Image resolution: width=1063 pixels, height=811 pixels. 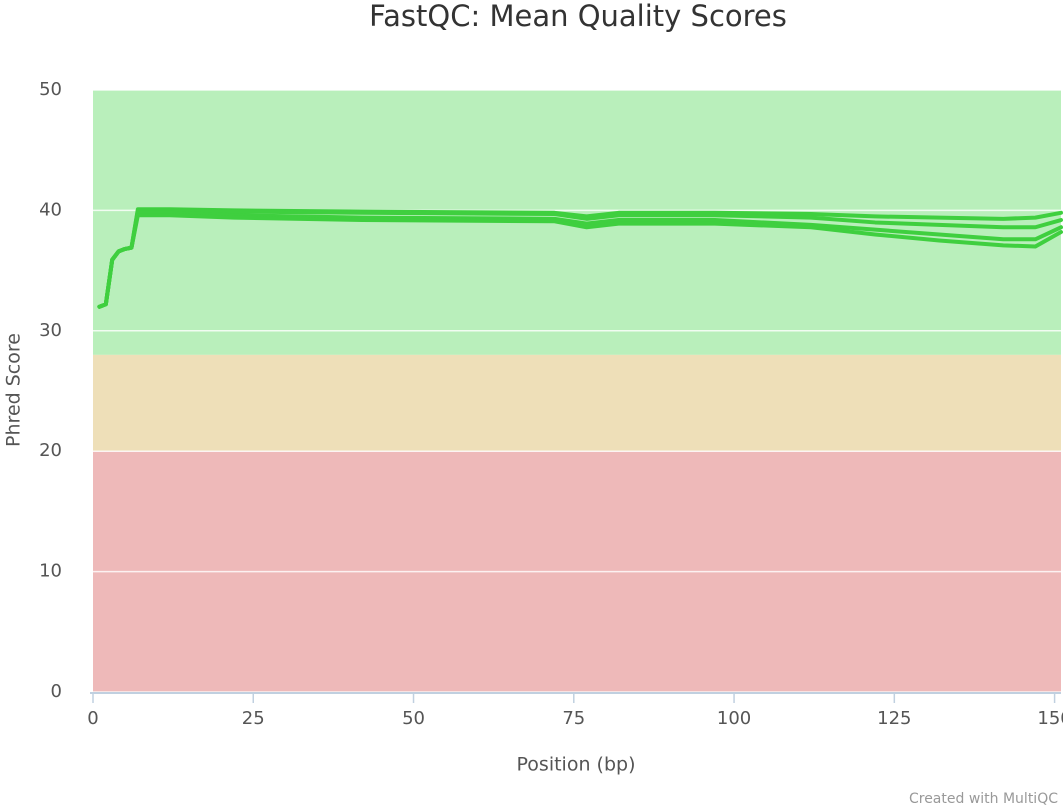 I want to click on x-tick-label: 0, so click(x=92, y=718).